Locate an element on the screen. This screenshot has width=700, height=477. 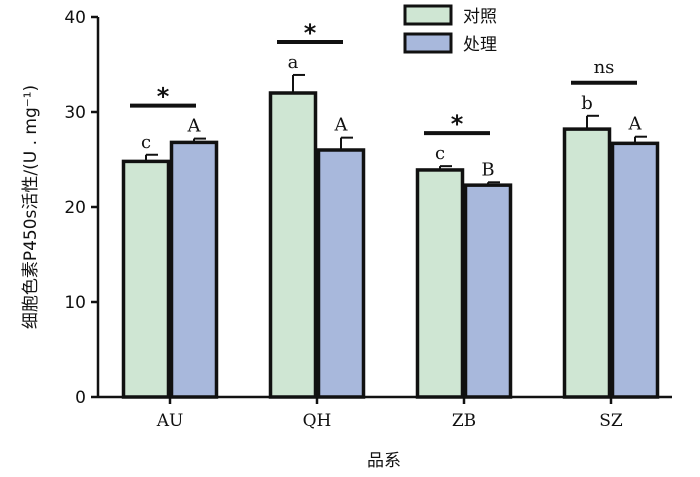
x-tick-label: ZB is located at coordinates (464, 421).